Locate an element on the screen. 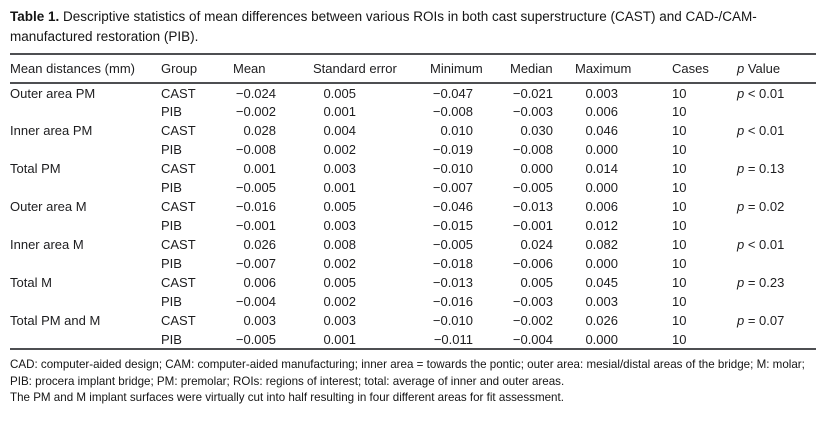 This screenshot has width=826, height=424. mean-cell: −0.002 is located at coordinates (255, 111).